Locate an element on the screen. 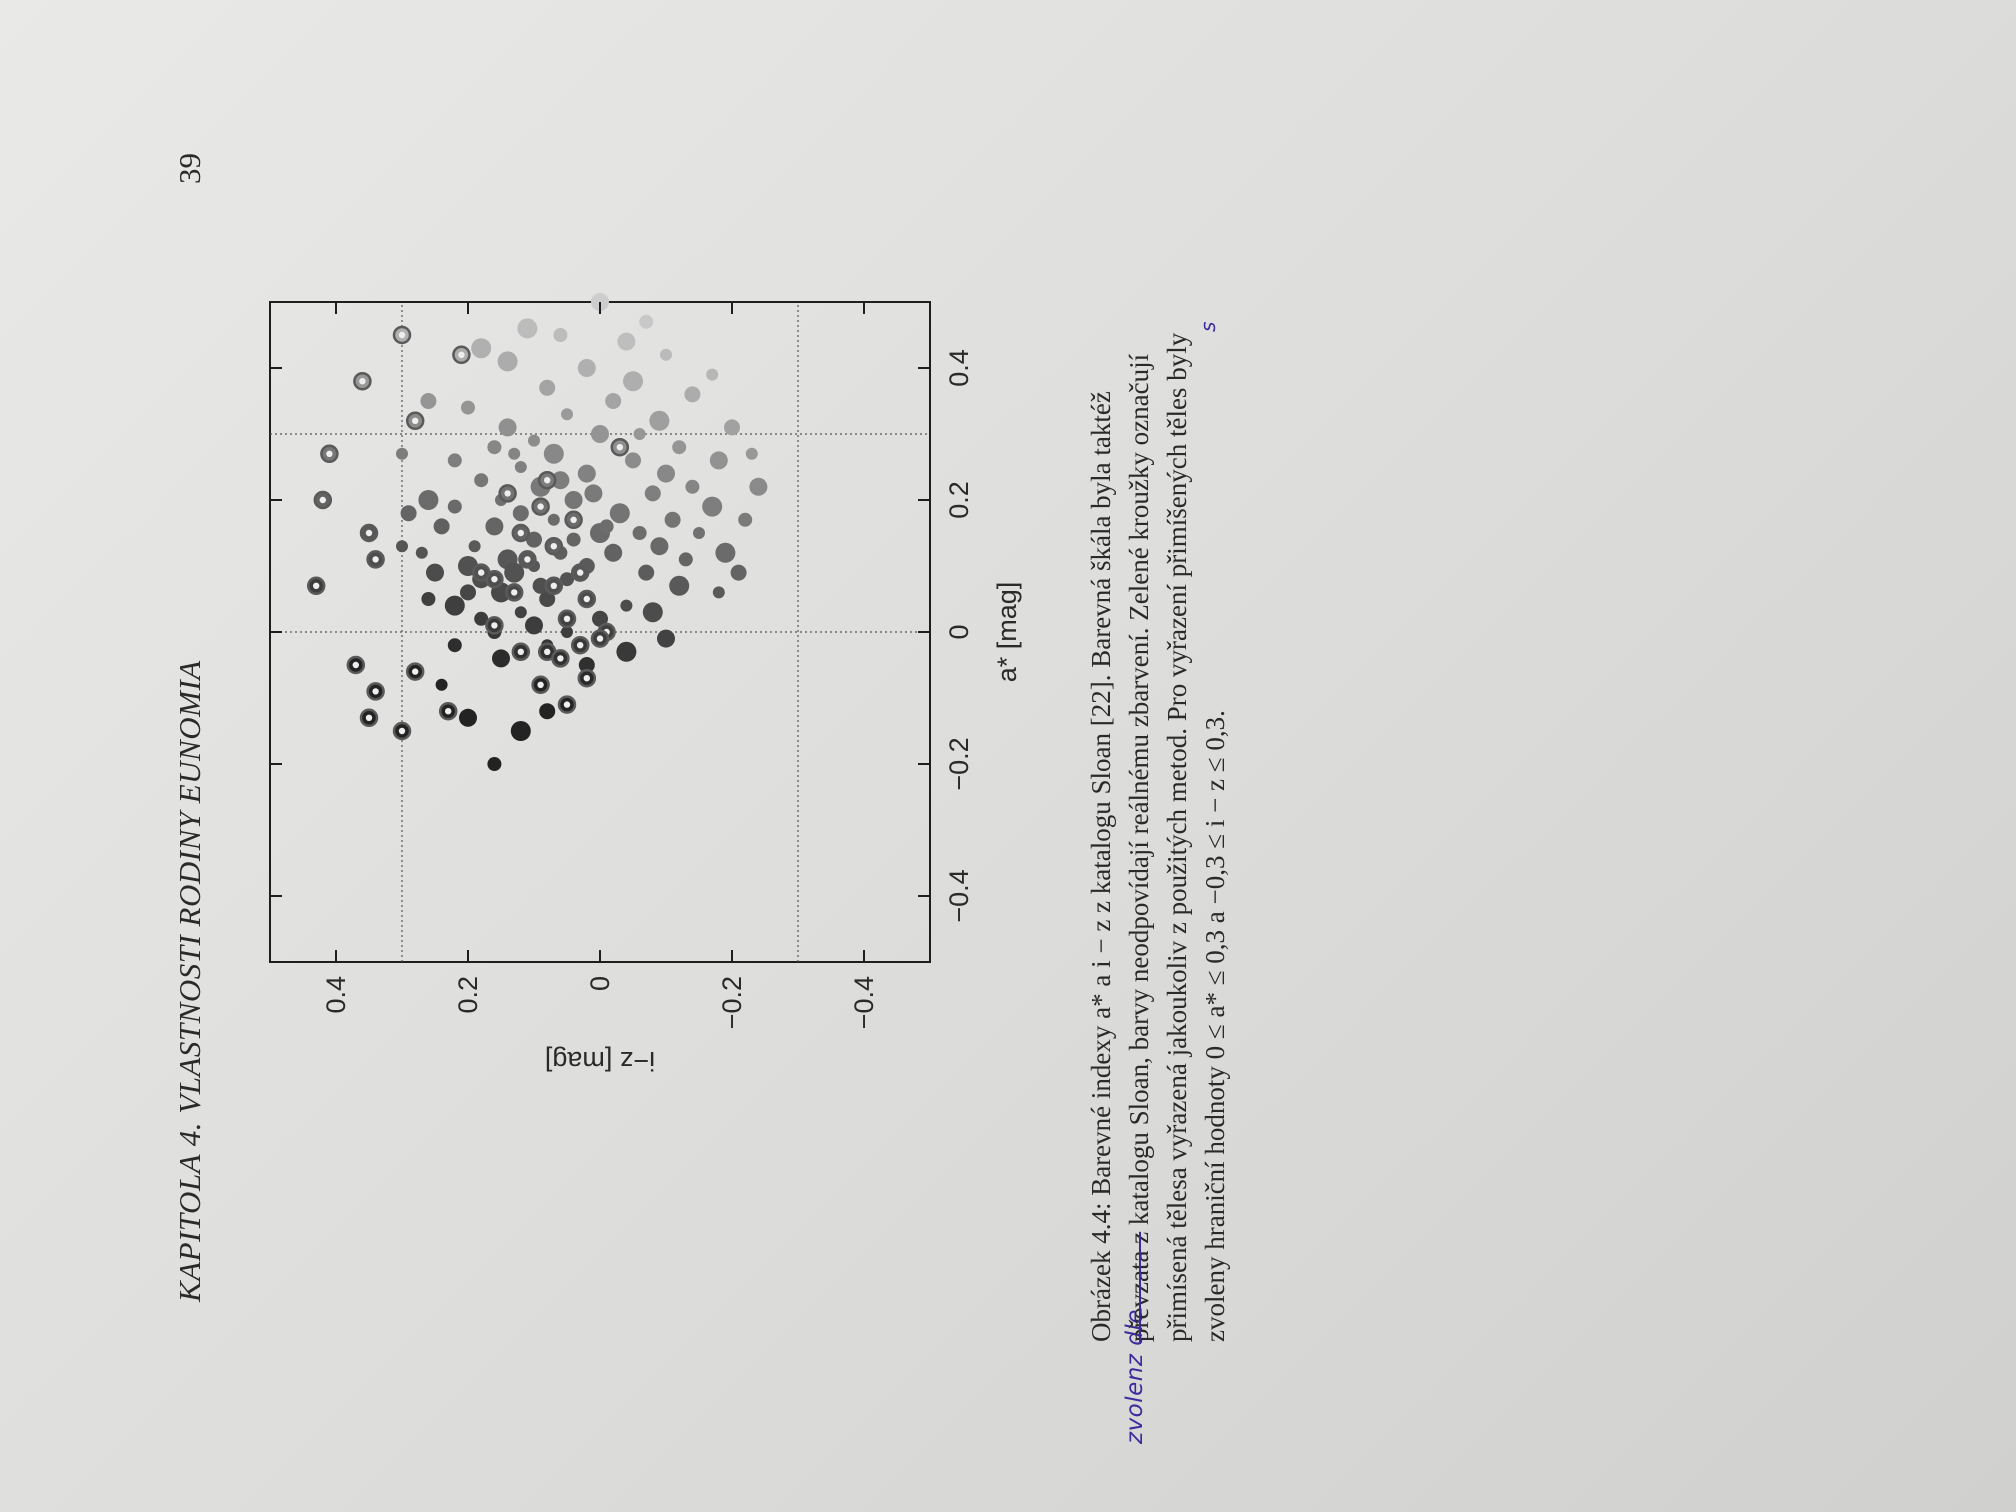 This screenshot has height=1512, width=2016. x-tick-label: 0.2 is located at coordinates (959, 500).